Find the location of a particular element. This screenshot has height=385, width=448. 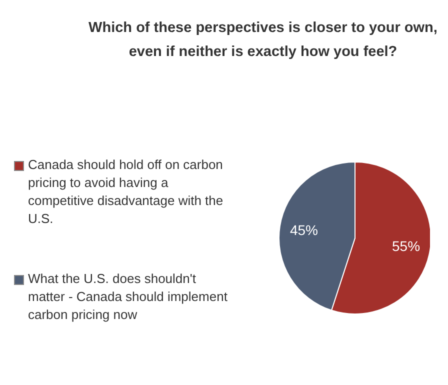

legend-label: What the U.S. does shouldn't matter - Canada should implement carbon pricing now is located at coordinates (128, 297).